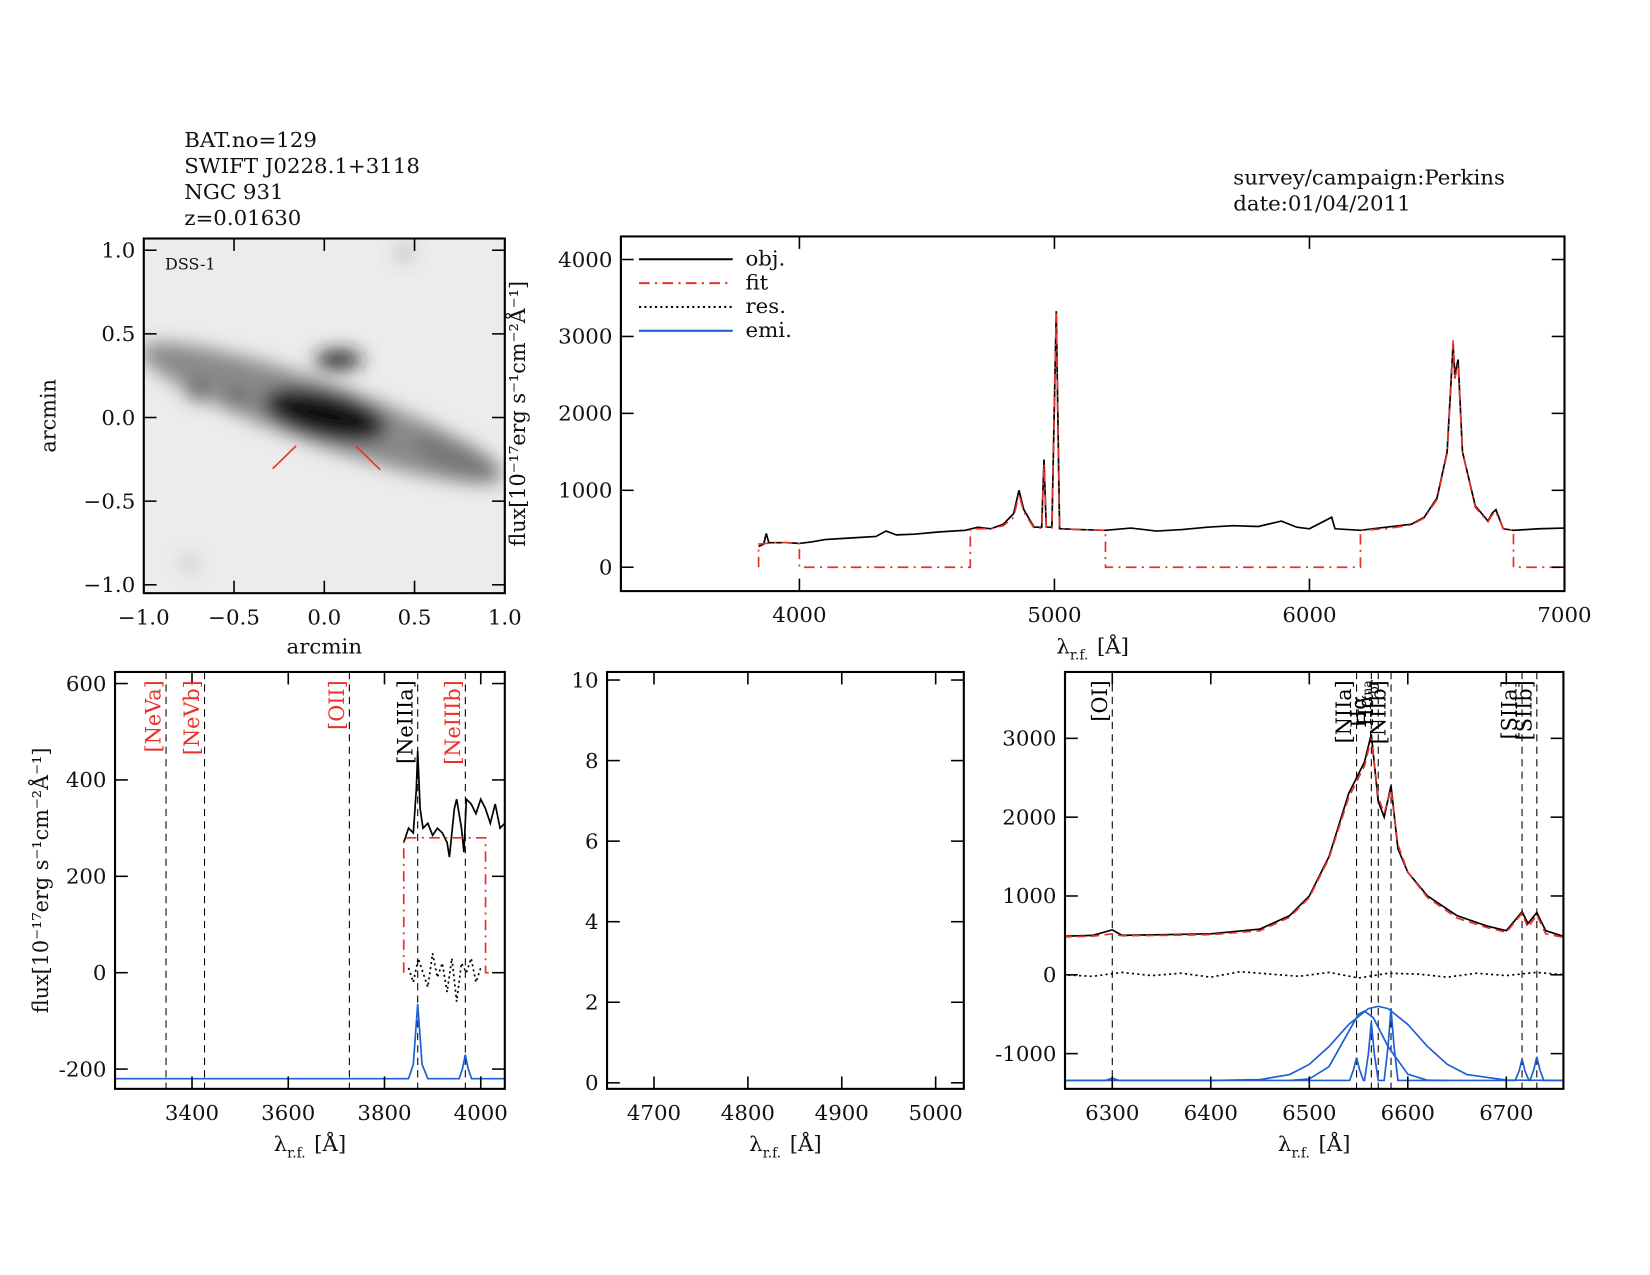  Describe the element at coordinates (1508, 709) in the screenshot. I see `line-label: [SIIa]` at that location.